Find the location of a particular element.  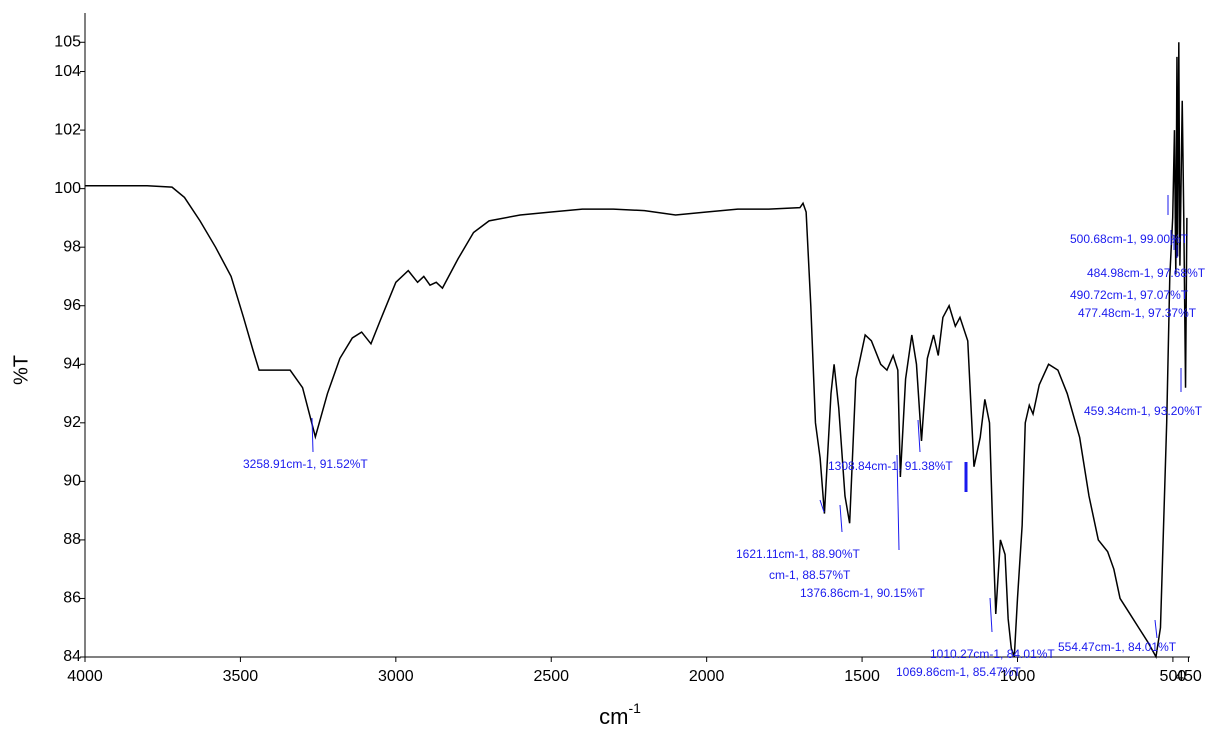

x-tick-label: 500 is located at coordinates (1173, 676).